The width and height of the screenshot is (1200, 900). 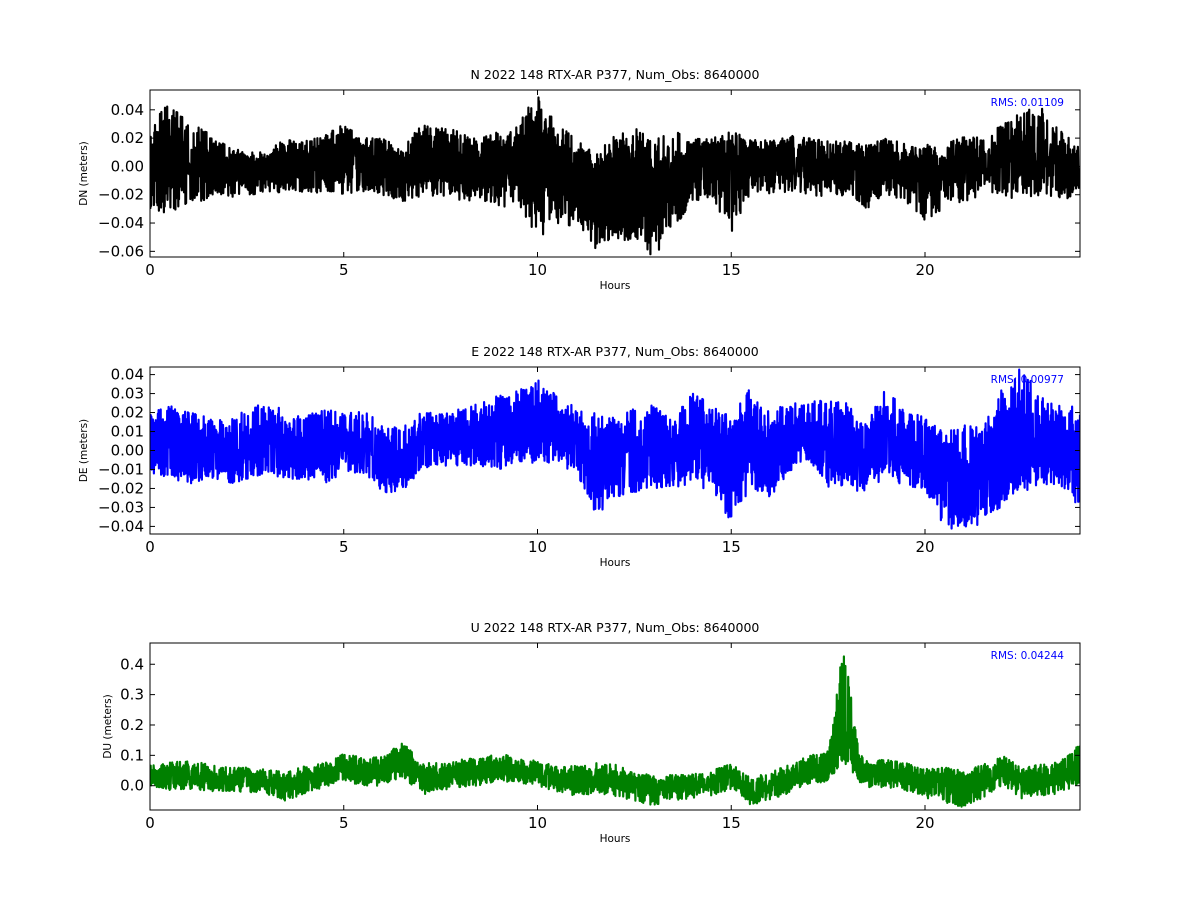 I want to click on panel-title: N 2022 148 RTX-AR P377, Num_Obs: 8640000, so click(x=615, y=74).